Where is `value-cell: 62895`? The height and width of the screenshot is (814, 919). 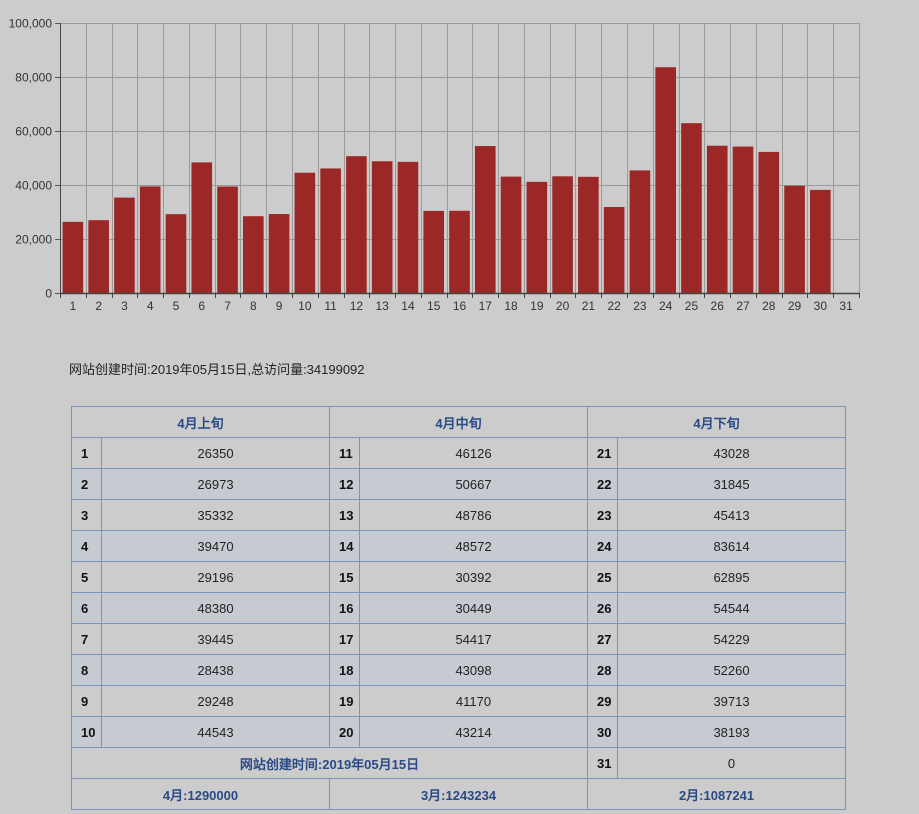 value-cell: 62895 is located at coordinates (732, 577).